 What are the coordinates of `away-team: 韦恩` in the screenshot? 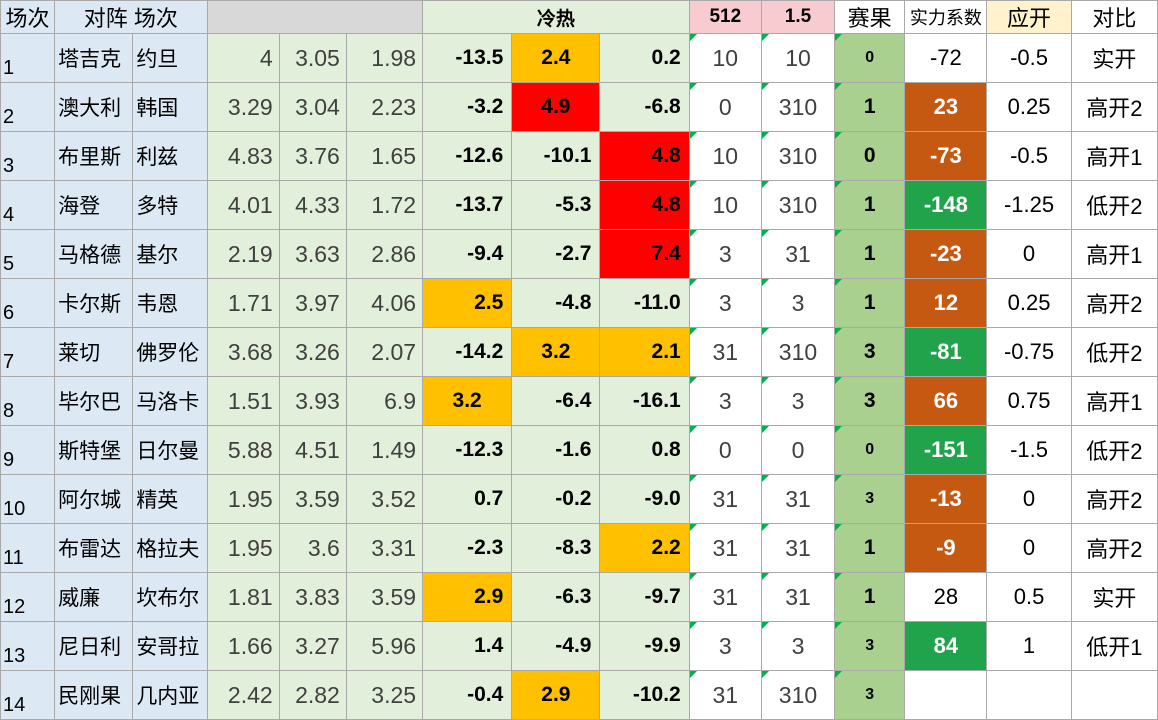 It's located at (170, 303).